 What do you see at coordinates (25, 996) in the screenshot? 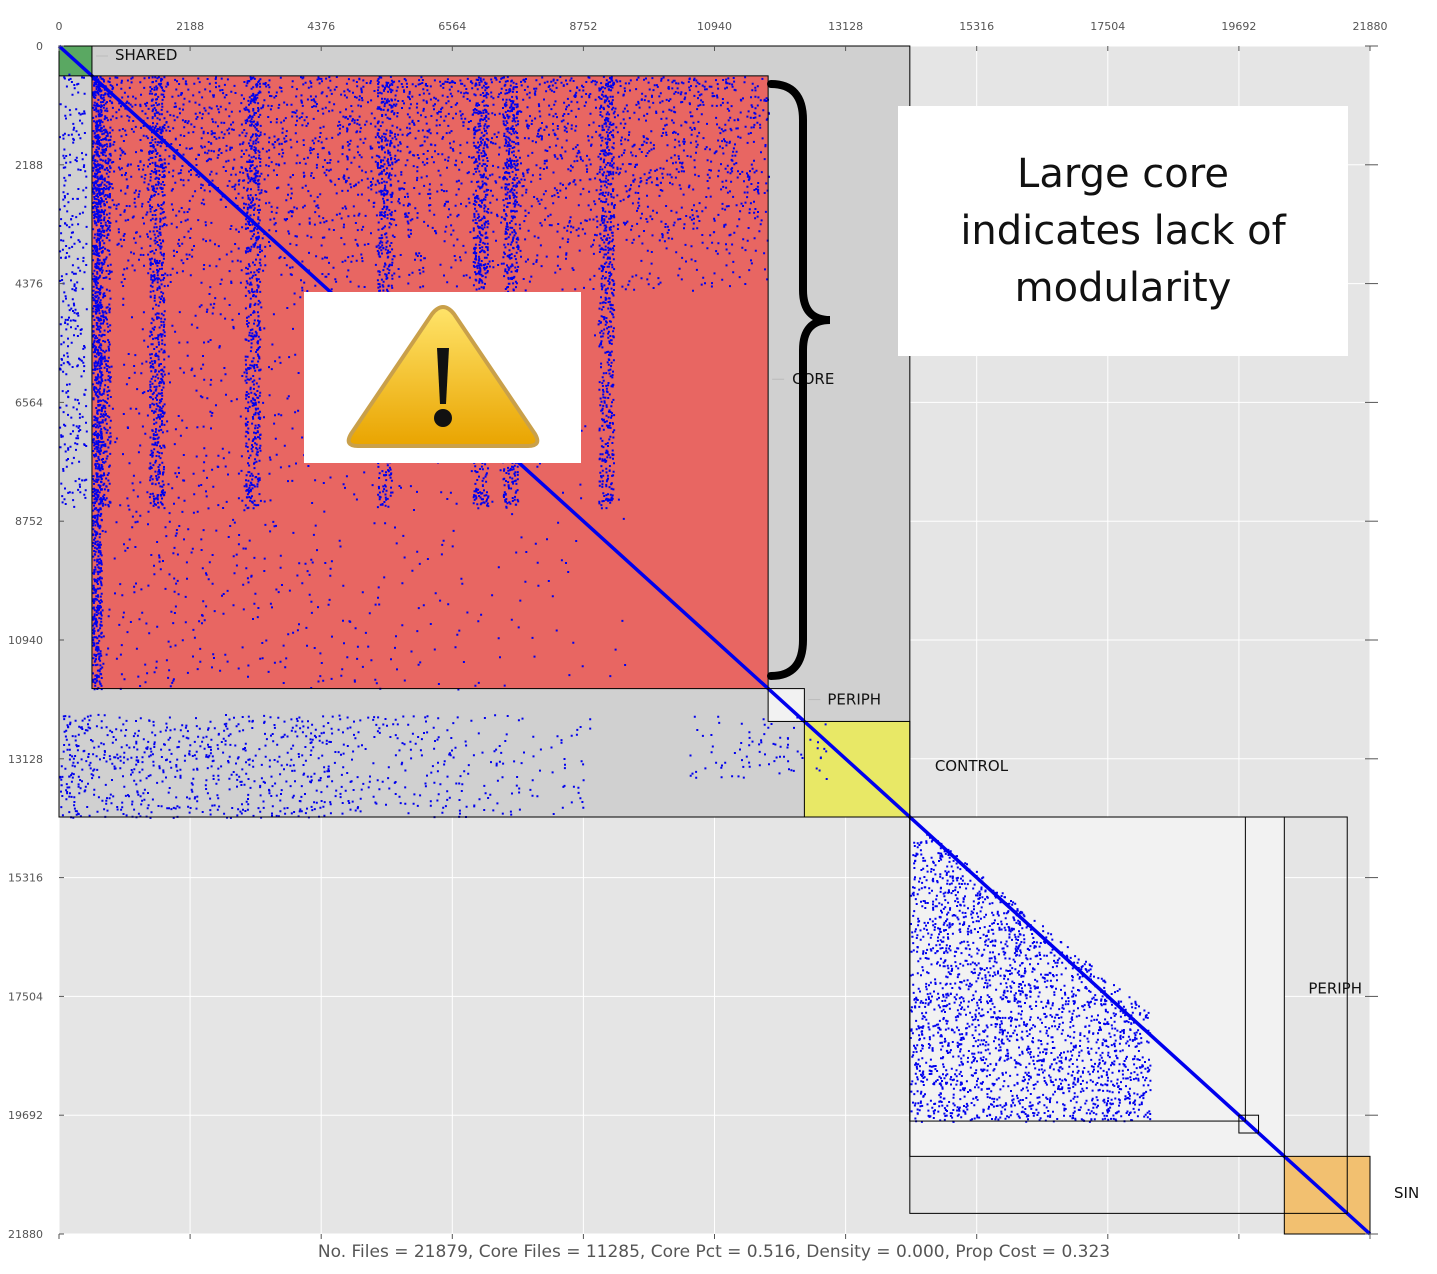
I see `y-tick-label: 17504` at bounding box center [25, 996].